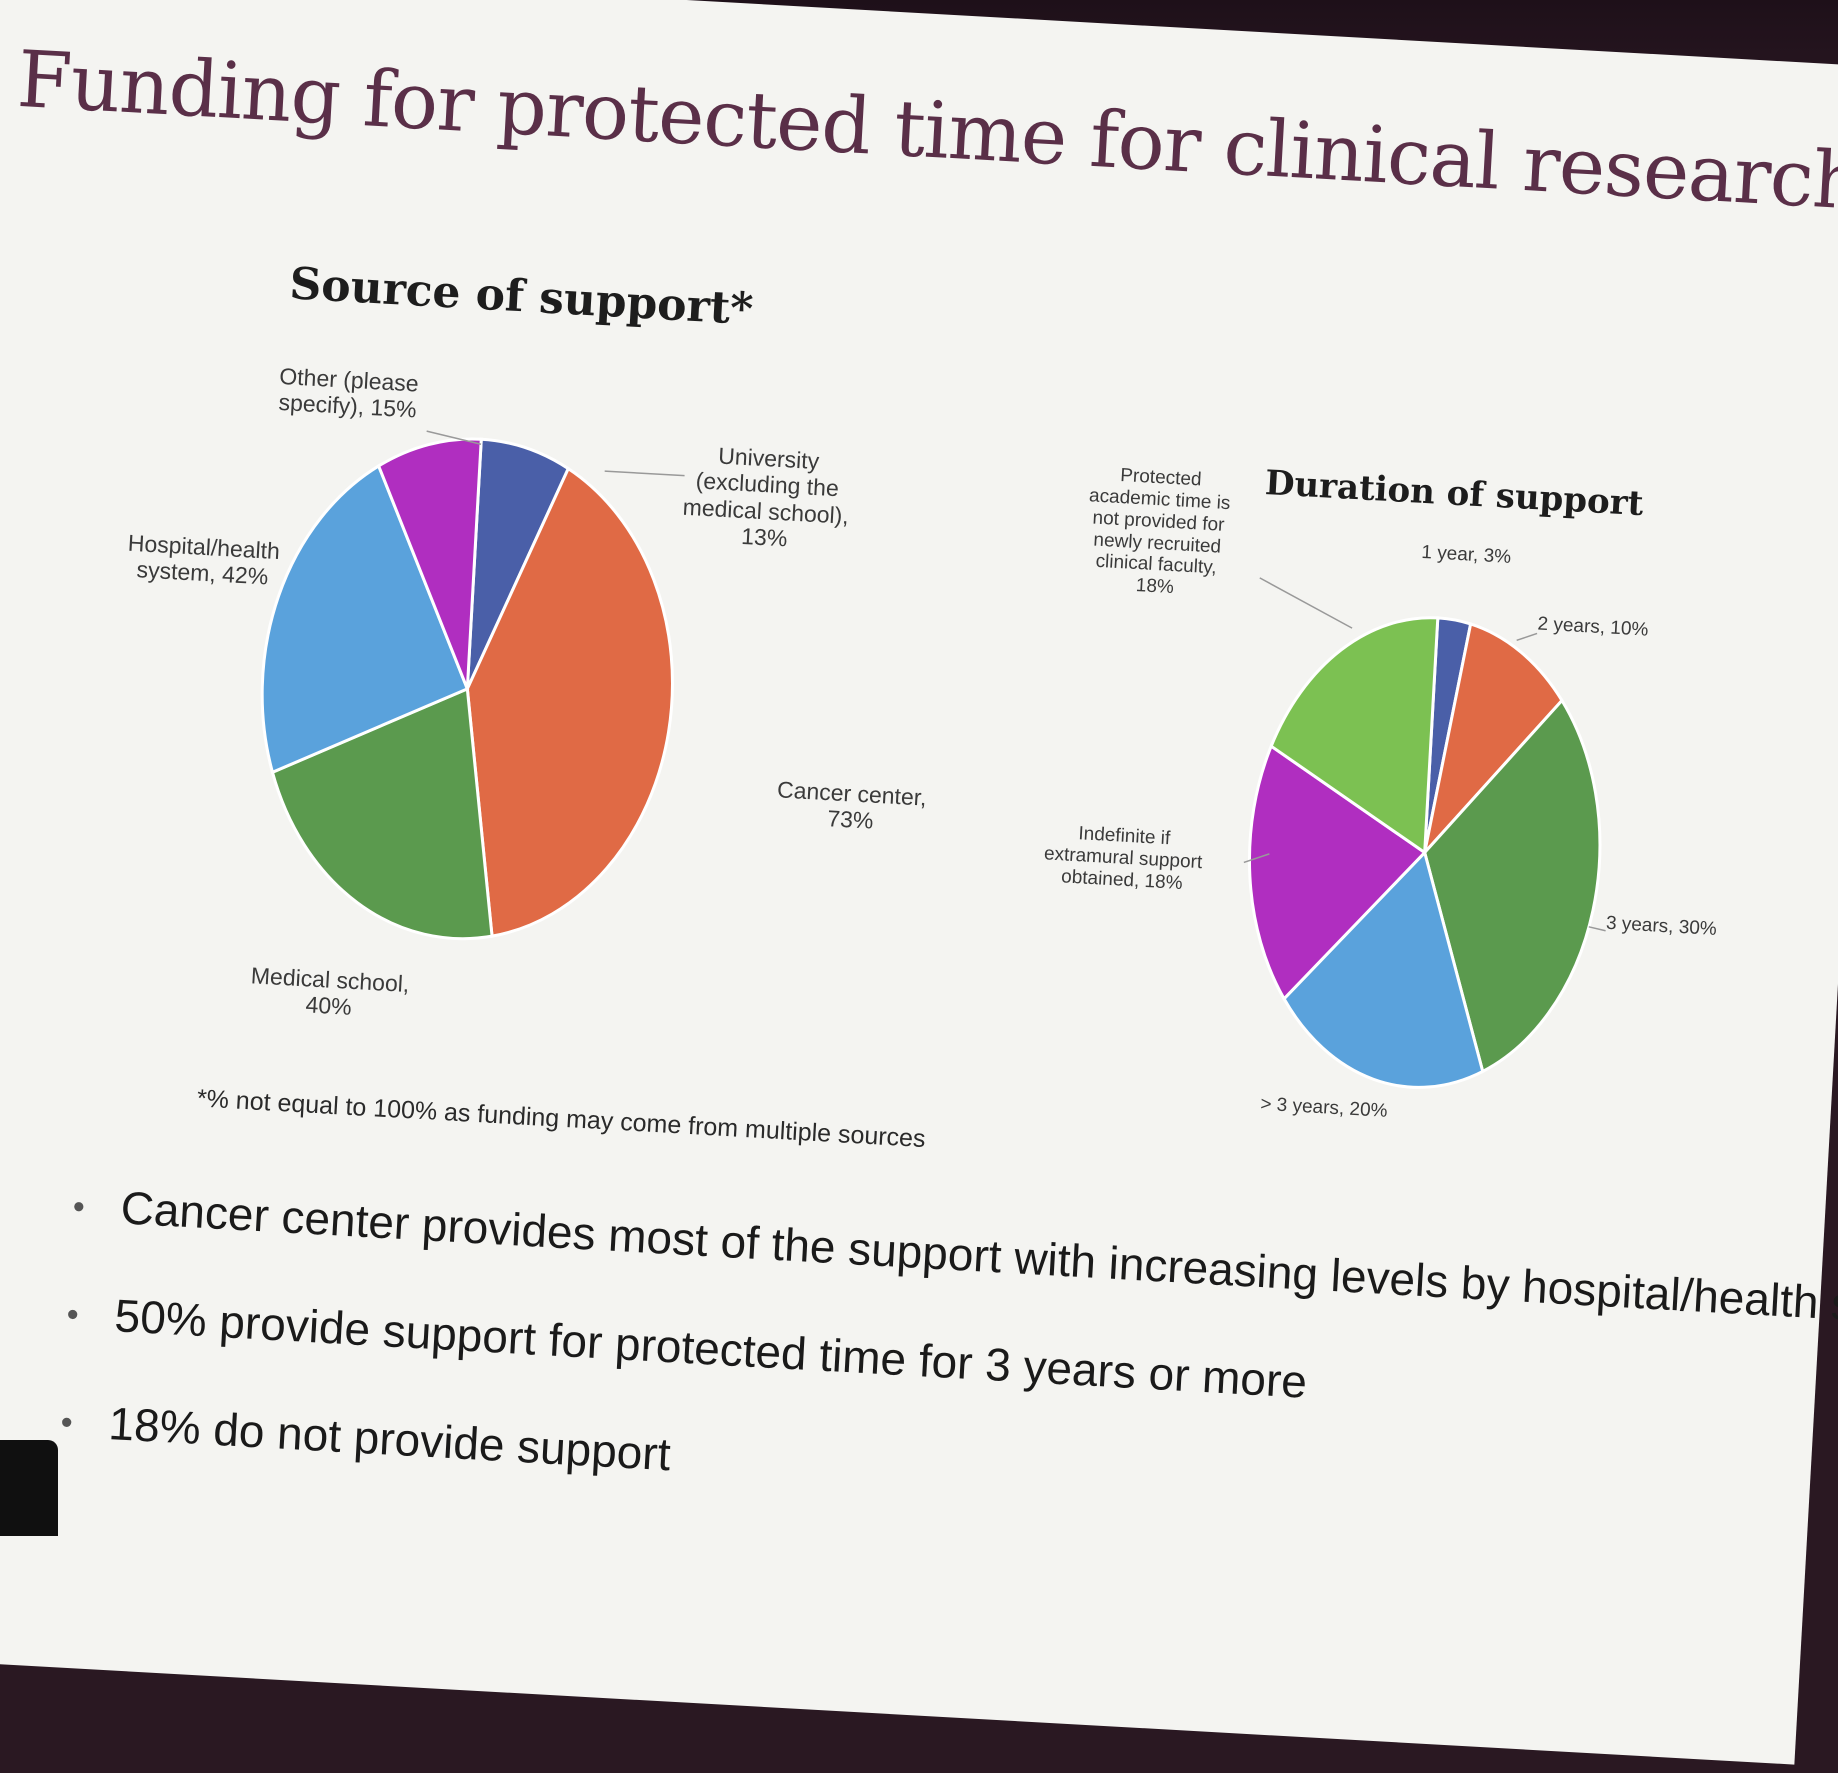 This screenshot has width=1838, height=1773. What do you see at coordinates (1256, 858) in the screenshot?
I see `leader-line-indefinite` at bounding box center [1256, 858].